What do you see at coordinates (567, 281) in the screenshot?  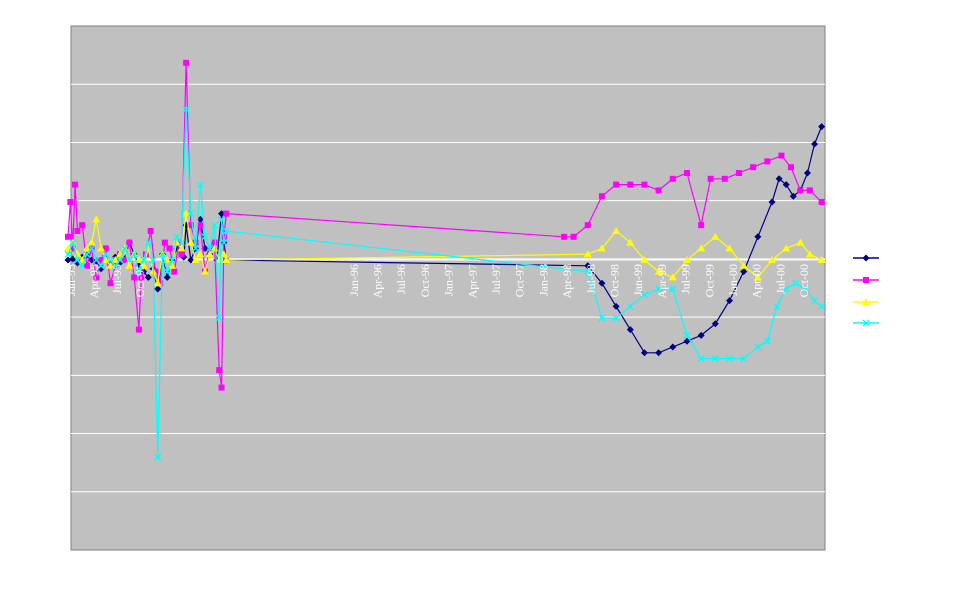 I see `x-tick-label: Apr-98` at bounding box center [567, 281].